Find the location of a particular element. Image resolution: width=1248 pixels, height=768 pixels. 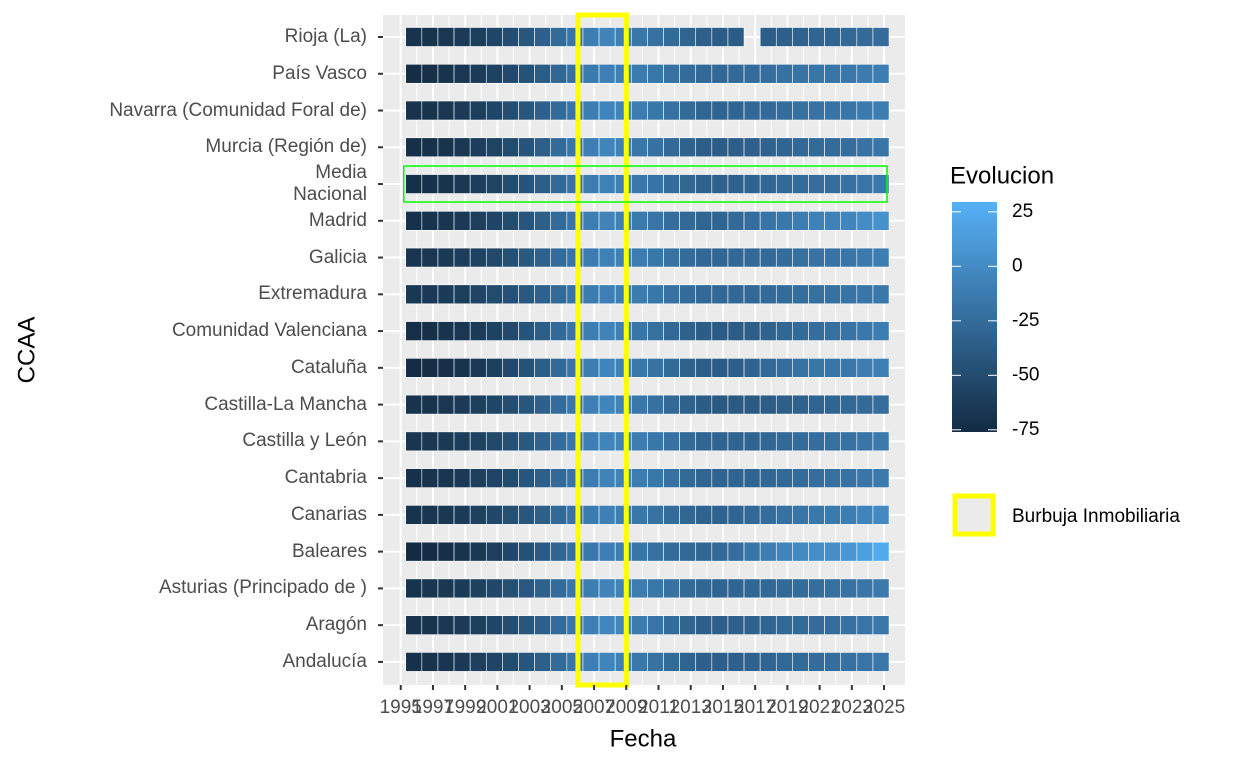

y-tick-label: Extremadura is located at coordinates (312, 294).